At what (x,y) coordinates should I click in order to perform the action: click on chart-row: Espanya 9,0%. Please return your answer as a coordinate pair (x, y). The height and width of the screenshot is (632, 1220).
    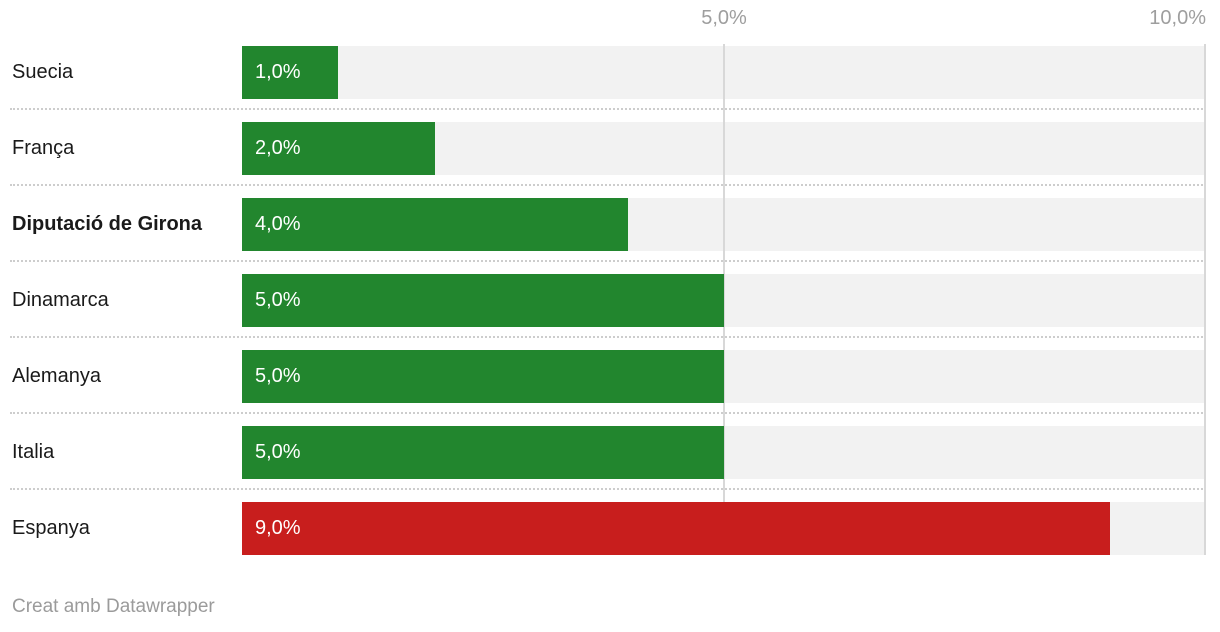
    Looking at the image, I should click on (610, 528).